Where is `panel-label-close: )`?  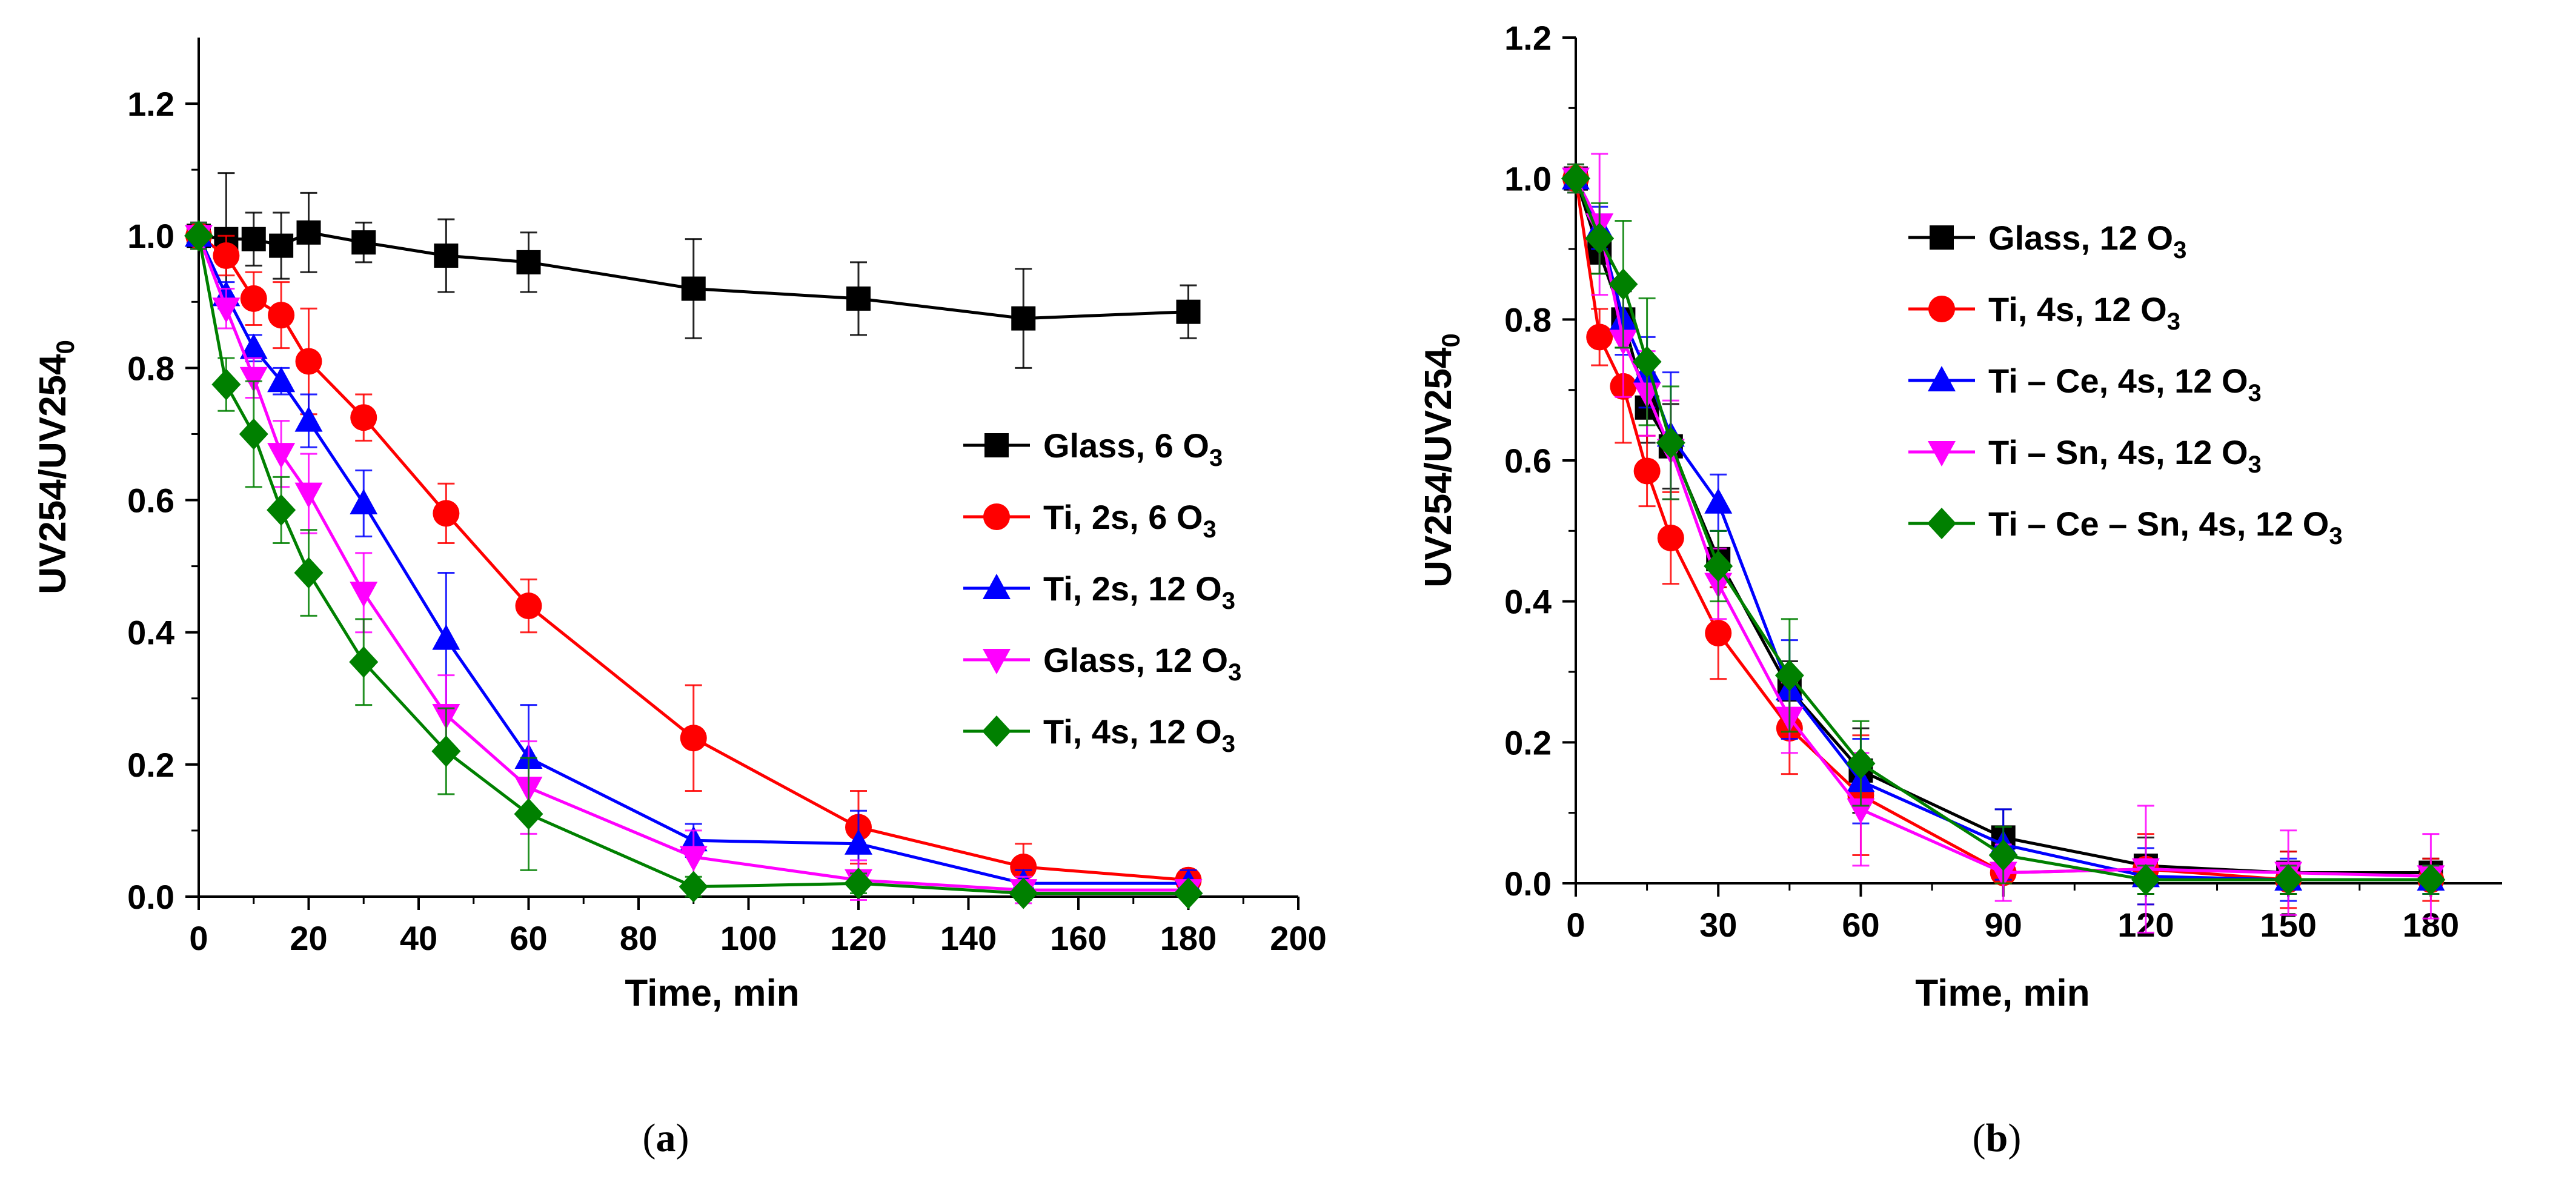 panel-label-close: ) is located at coordinates (682, 1138).